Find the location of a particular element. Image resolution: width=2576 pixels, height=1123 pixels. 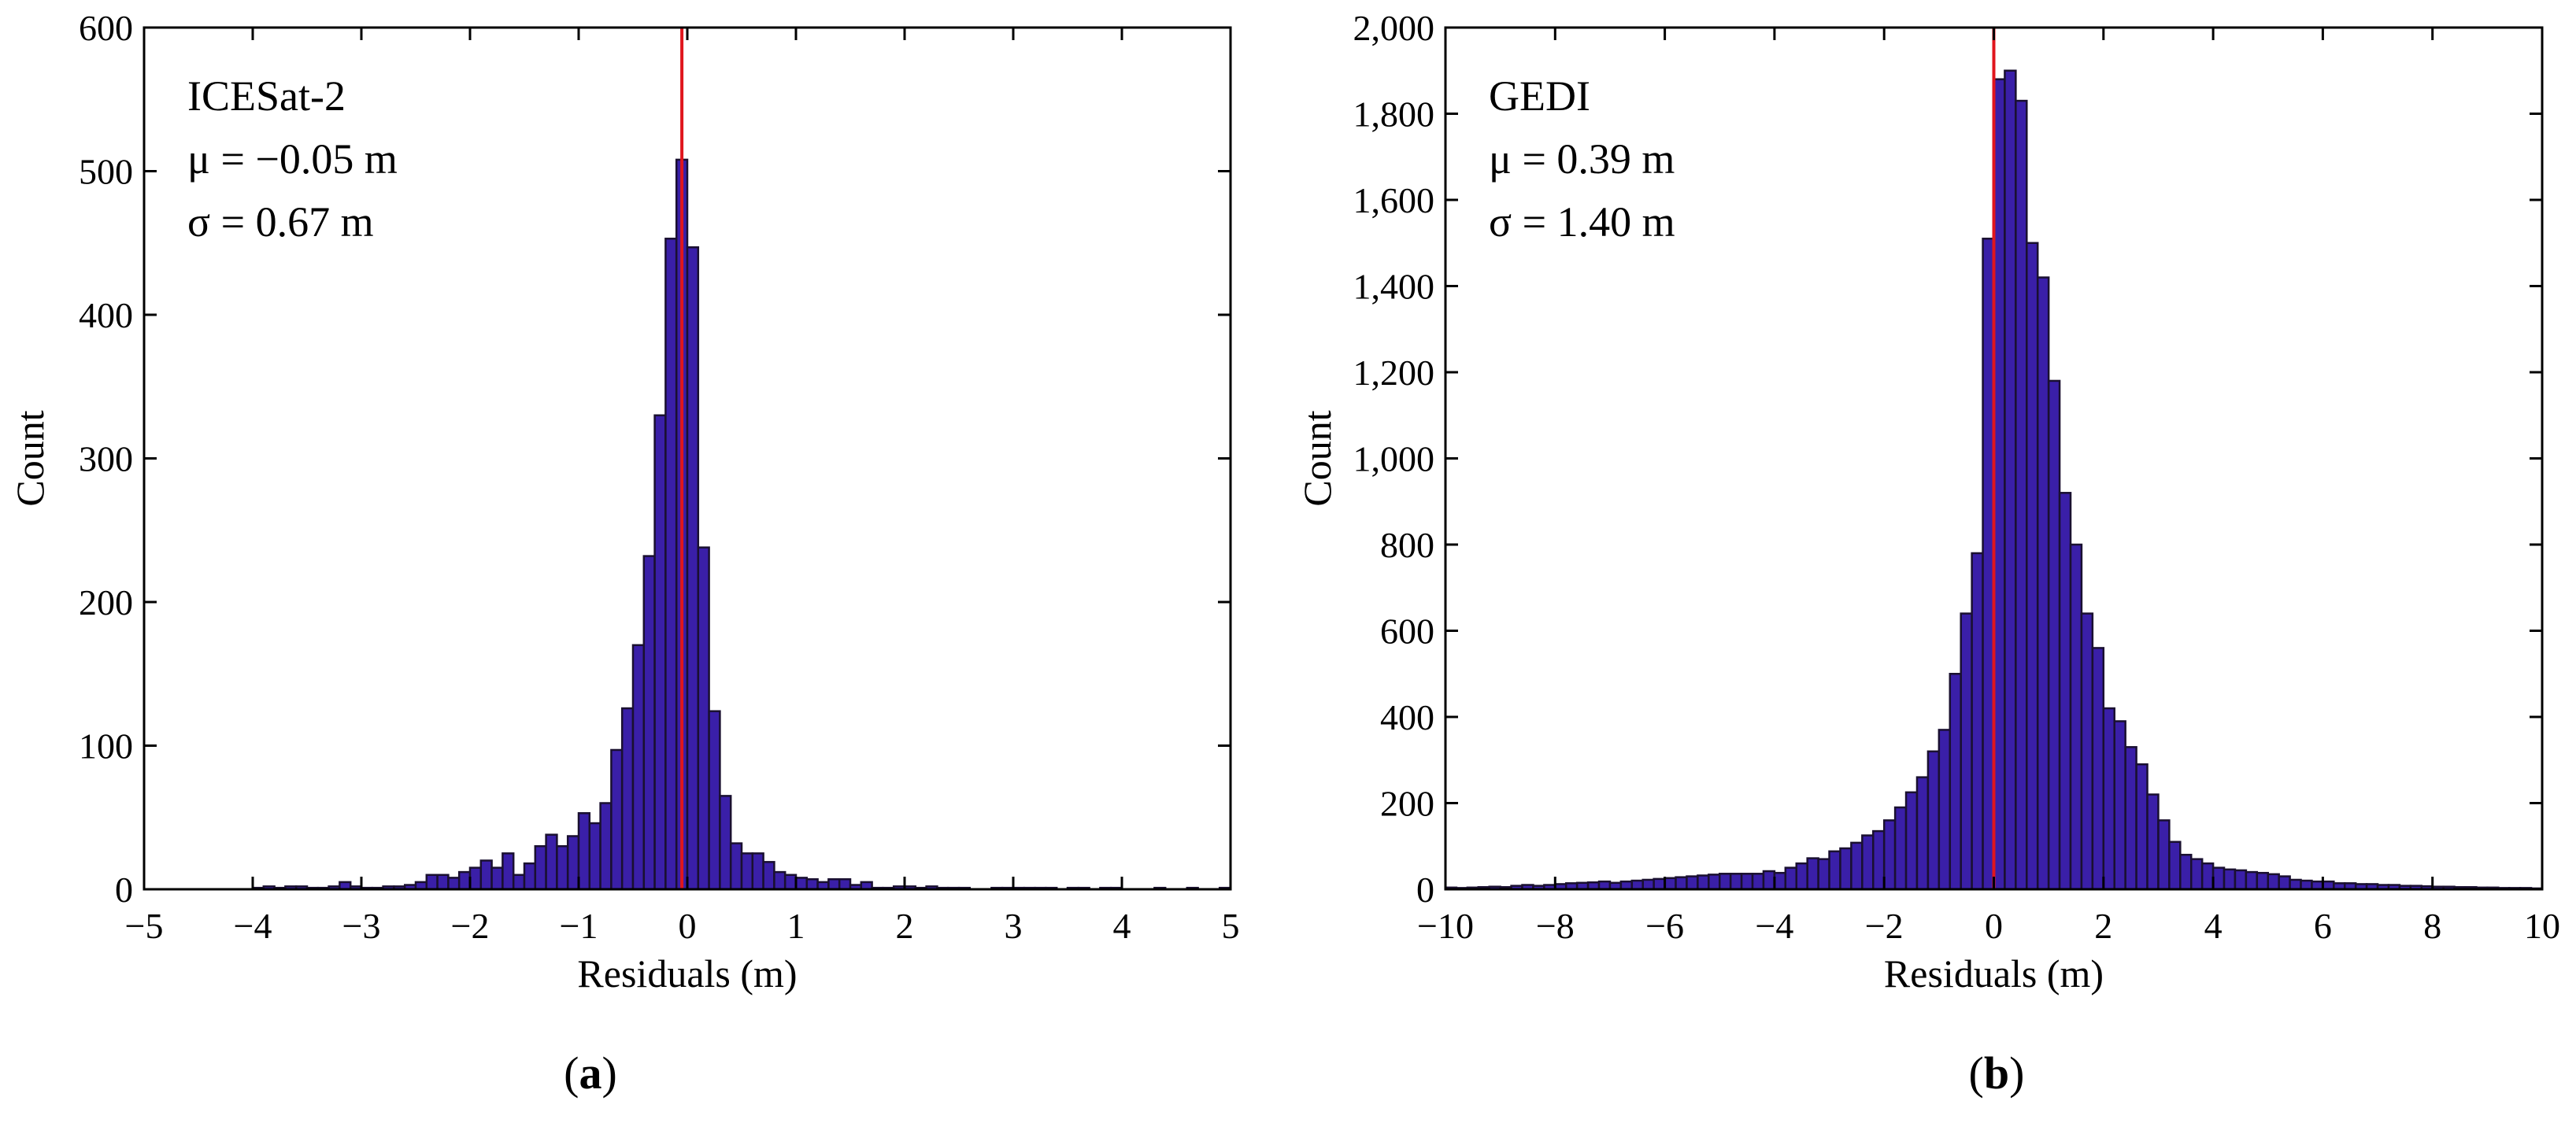

x-tick-label: 10 is located at coordinates (2542, 926).